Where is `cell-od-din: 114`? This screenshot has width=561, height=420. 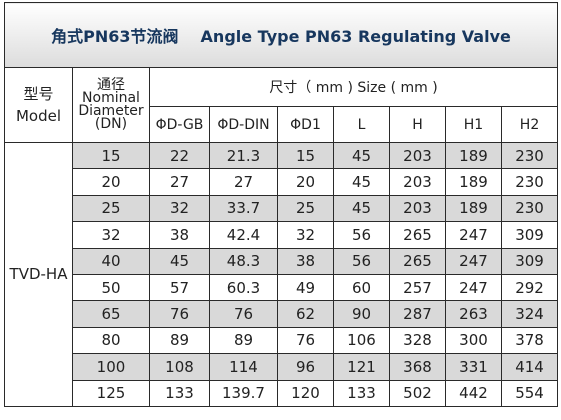 cell-od-din: 114 is located at coordinates (243, 367).